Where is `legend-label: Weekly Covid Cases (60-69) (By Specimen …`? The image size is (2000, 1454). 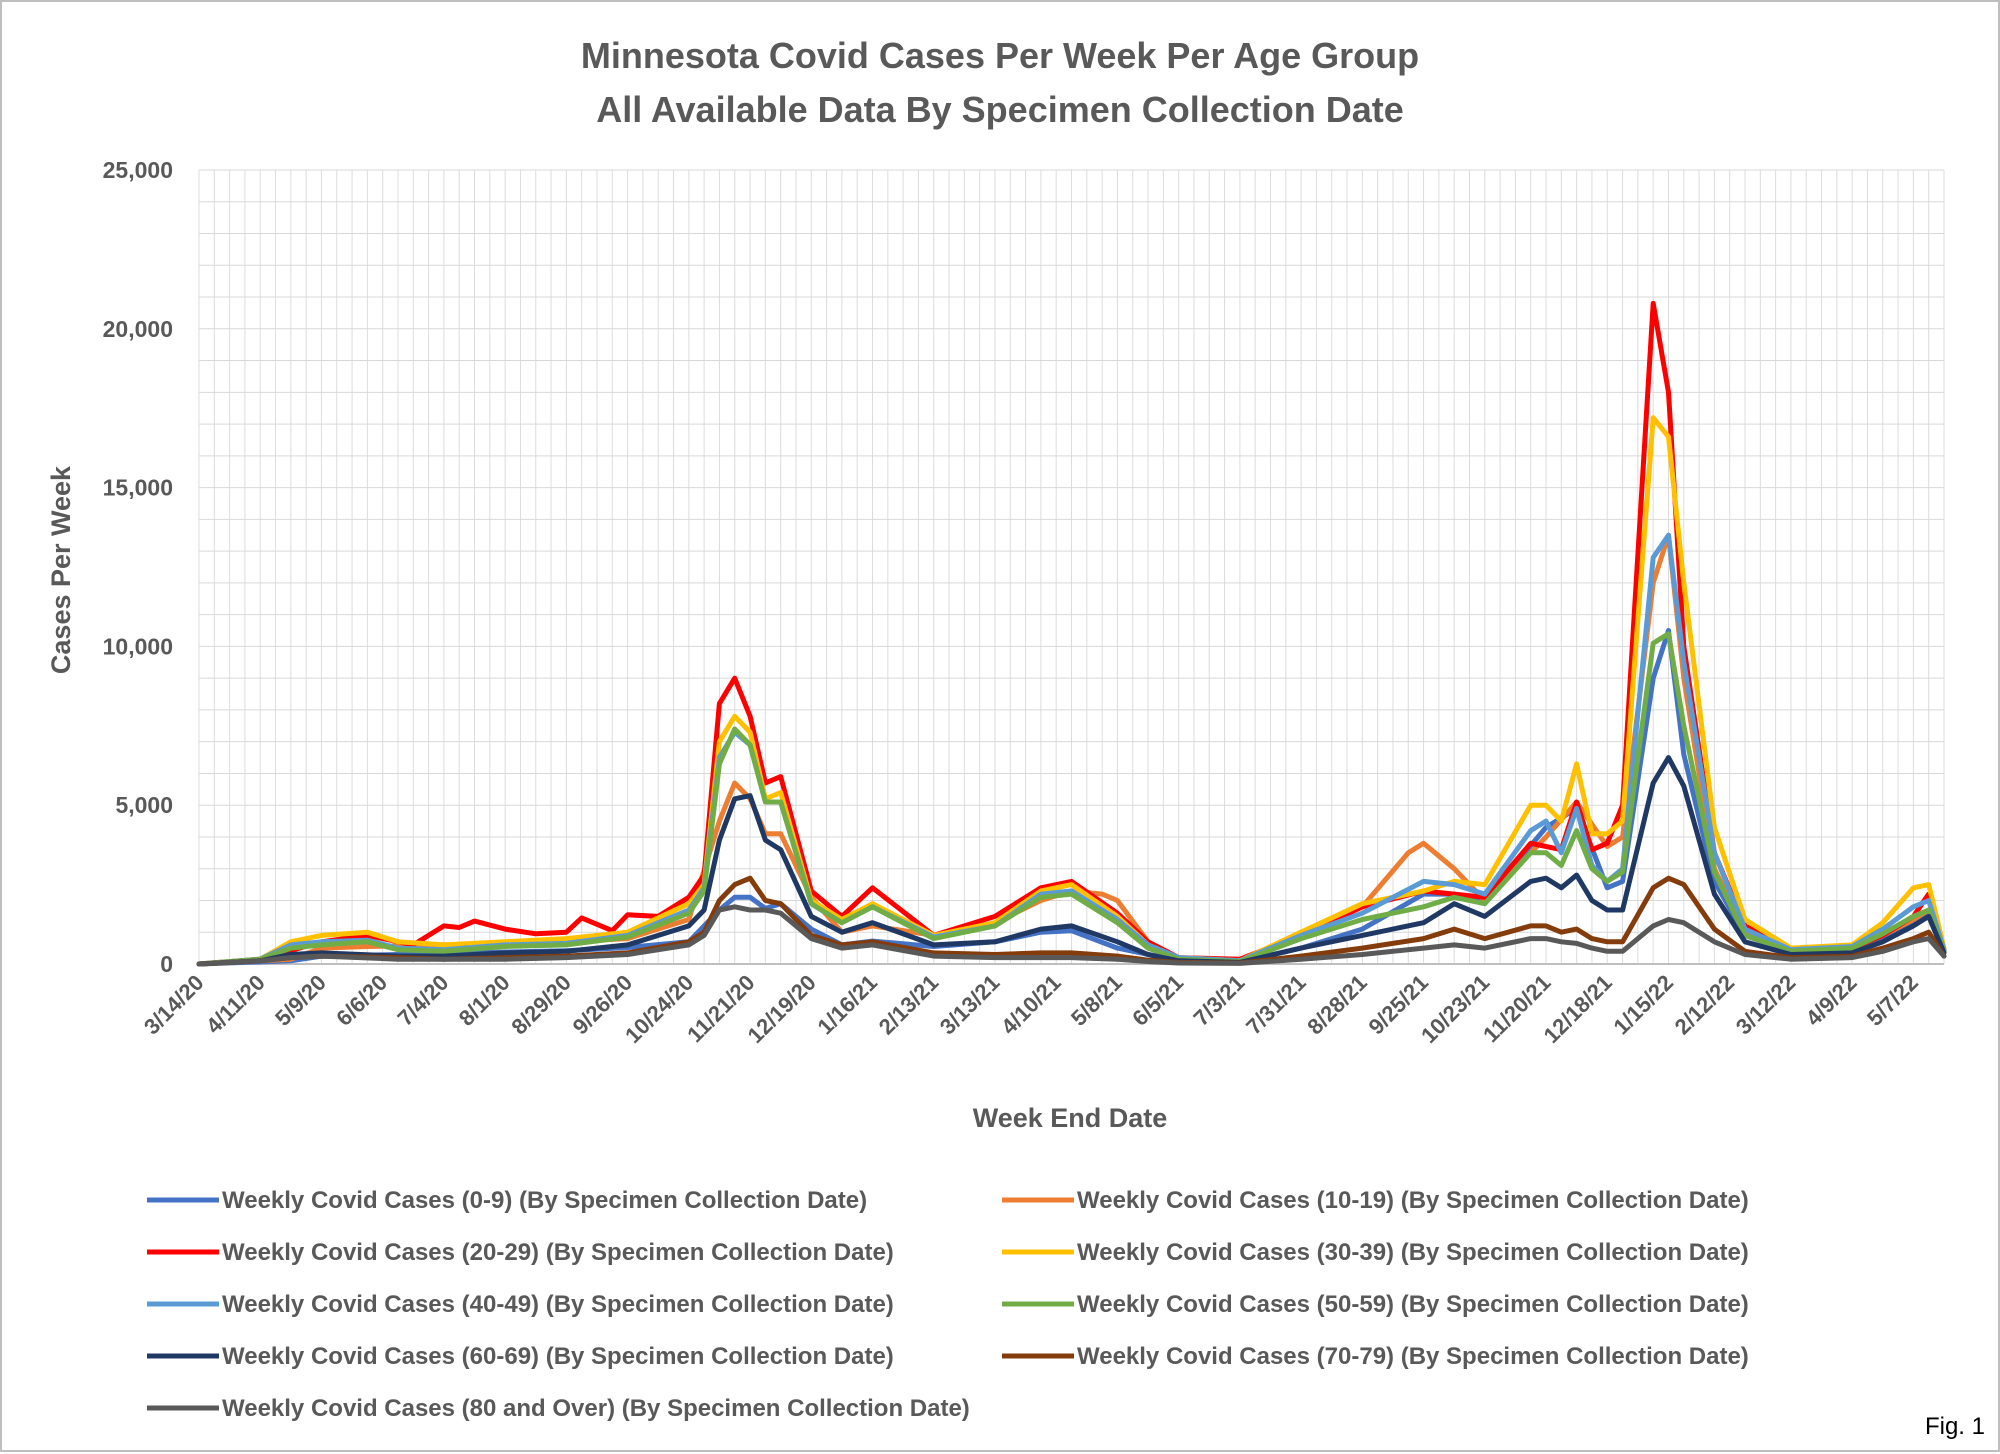
legend-label: Weekly Covid Cases (60-69) (By Specimen … is located at coordinates (558, 1356).